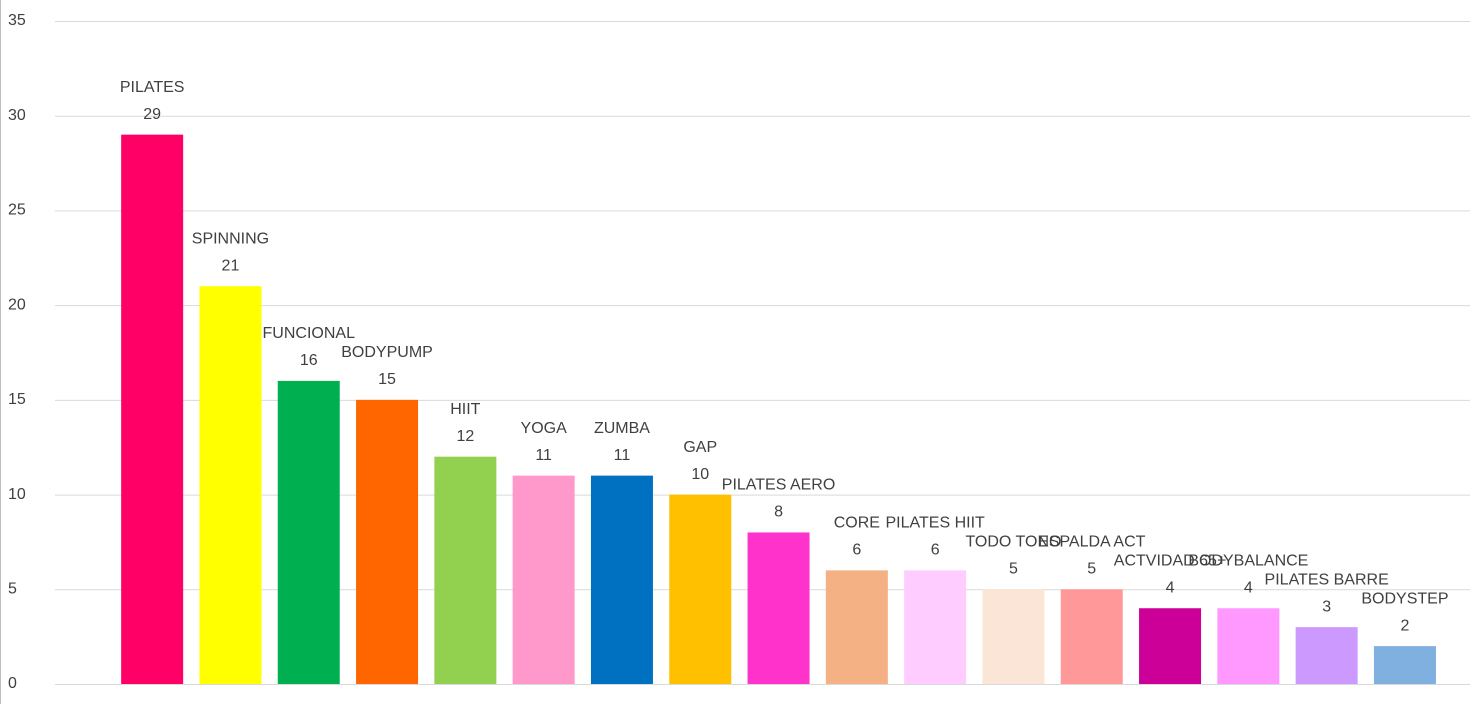 The image size is (1483, 704). What do you see at coordinates (622, 428) in the screenshot?
I see `category-label: ZUMBA` at bounding box center [622, 428].